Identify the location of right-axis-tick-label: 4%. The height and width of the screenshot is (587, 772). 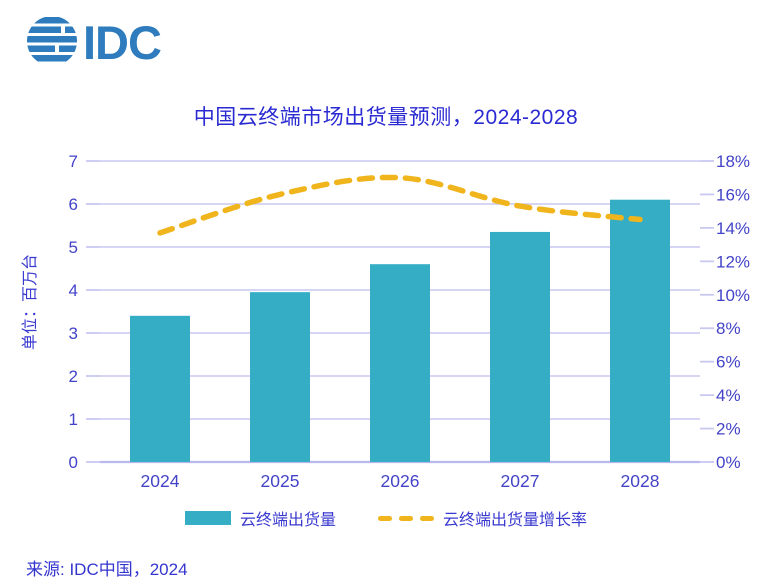
(728, 395).